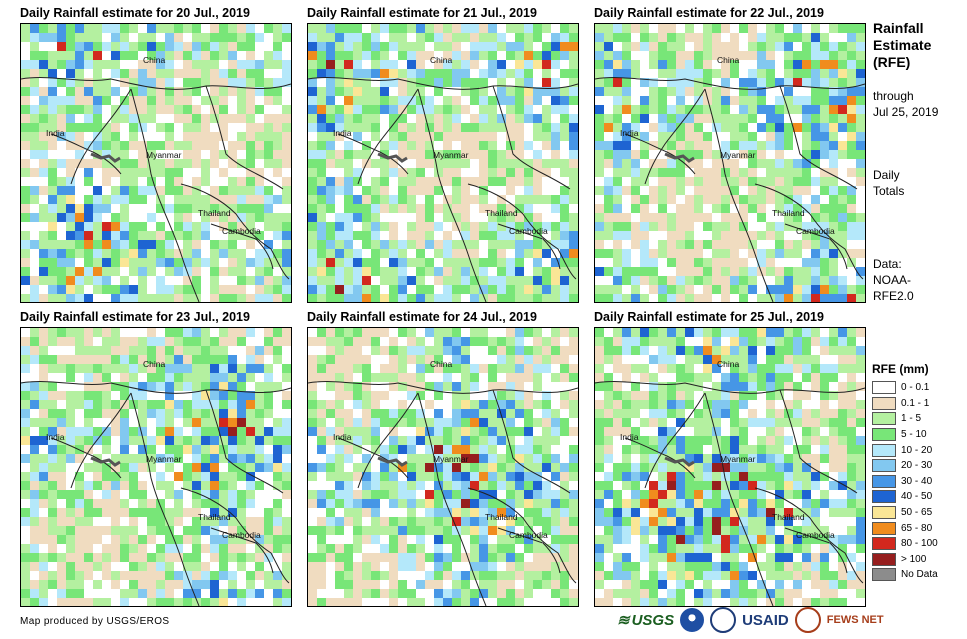 This screenshot has width=967, height=639. What do you see at coordinates (905, 104) in the screenshot?
I see `through-note: through Jul 25, 2019` at bounding box center [905, 104].